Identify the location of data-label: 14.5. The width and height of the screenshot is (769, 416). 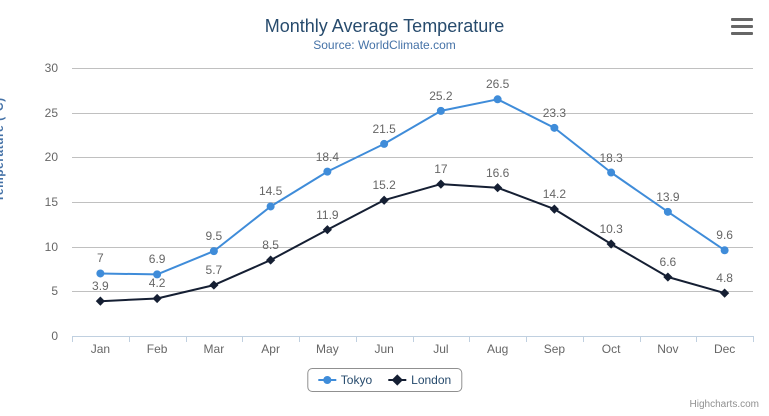
(270, 191).